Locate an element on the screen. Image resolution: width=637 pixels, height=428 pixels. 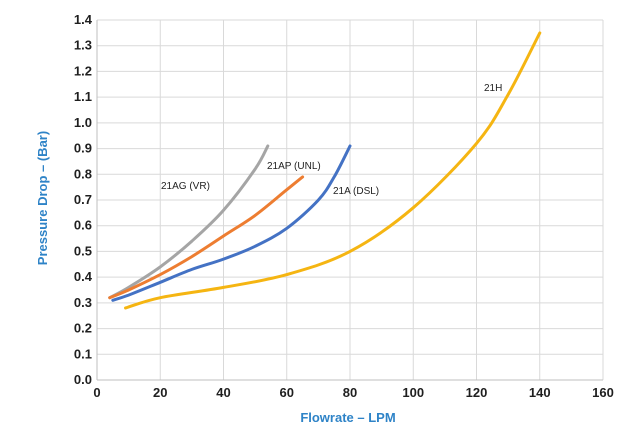
x-tick-label: 20 is located at coordinates (160, 392).